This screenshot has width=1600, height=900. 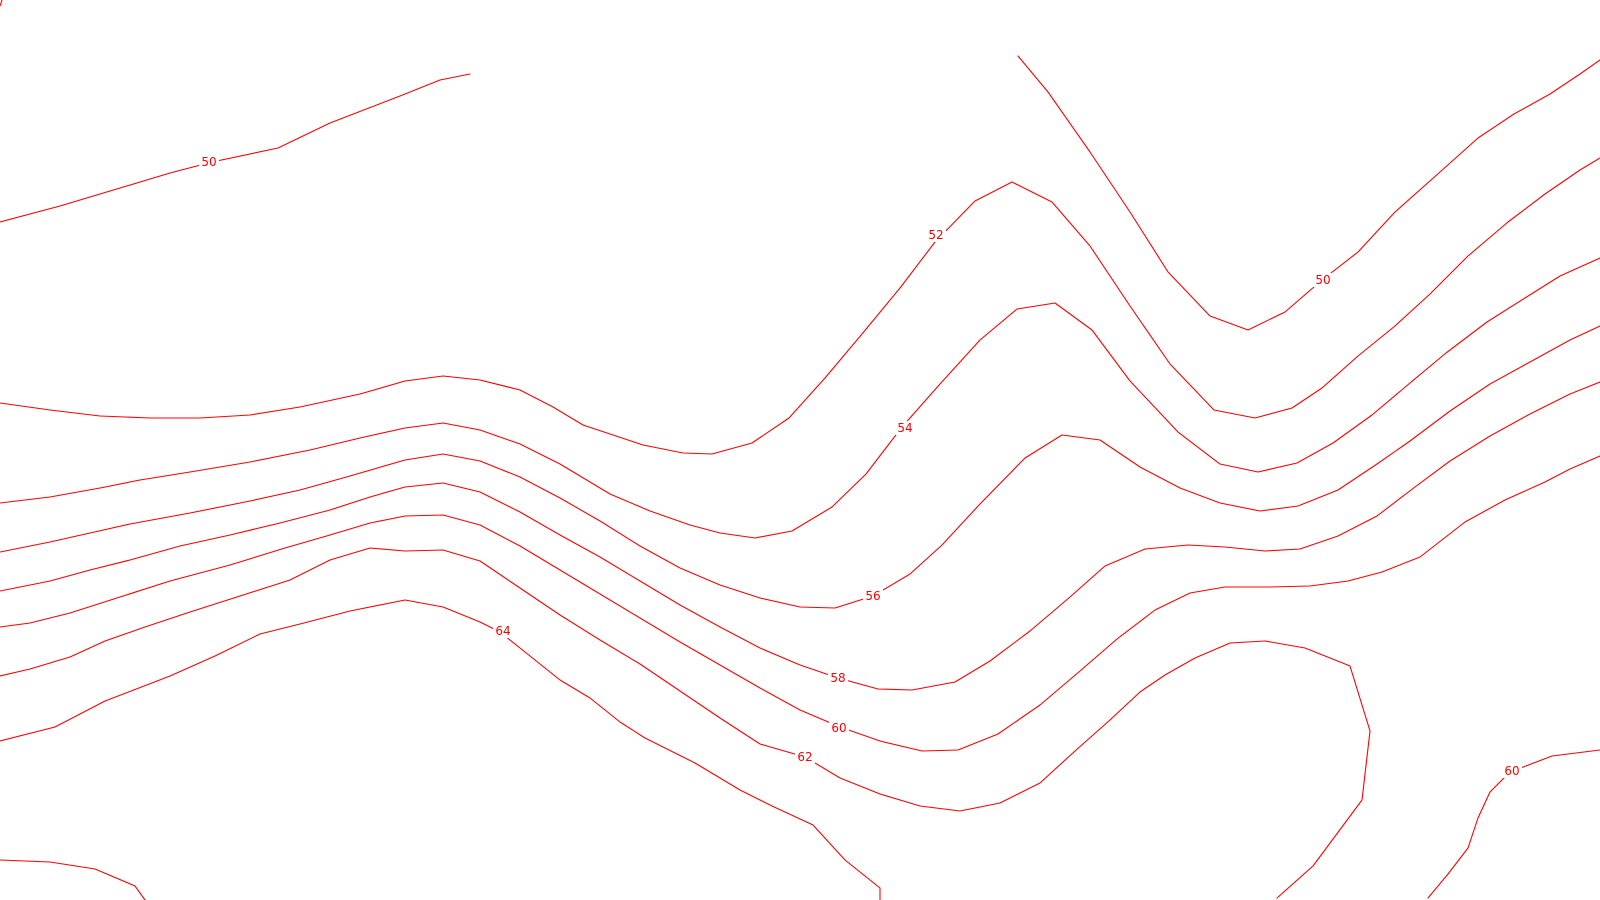 I want to click on contour-label-c50-a: 50, so click(x=208, y=162).